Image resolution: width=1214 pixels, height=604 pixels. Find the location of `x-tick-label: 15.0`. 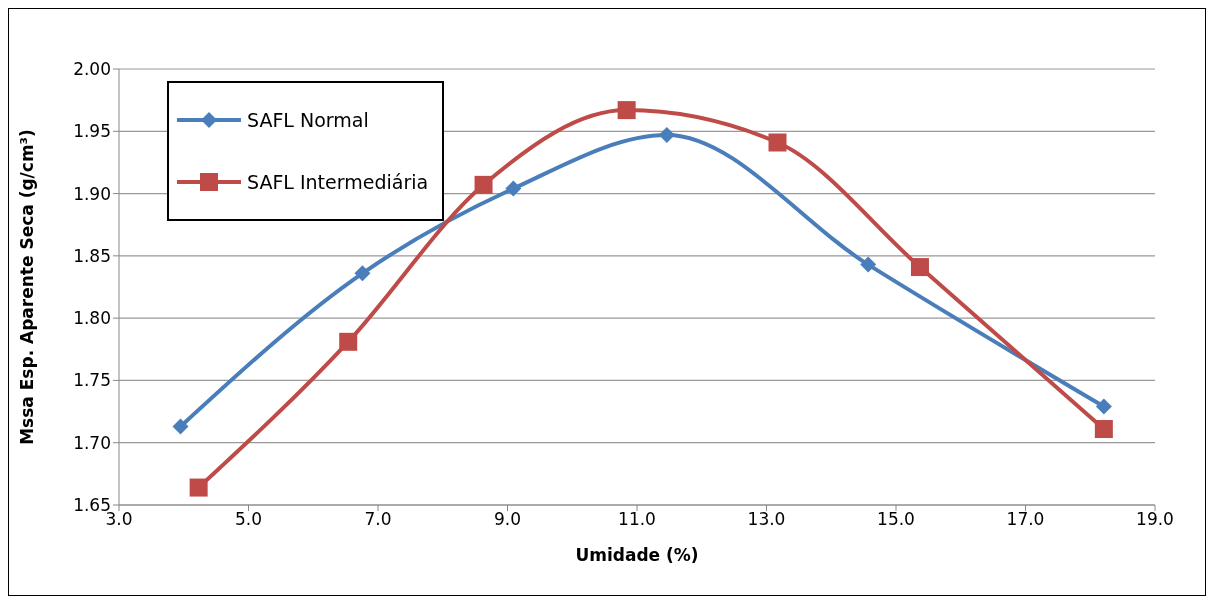

x-tick-label: 15.0 is located at coordinates (896, 519).